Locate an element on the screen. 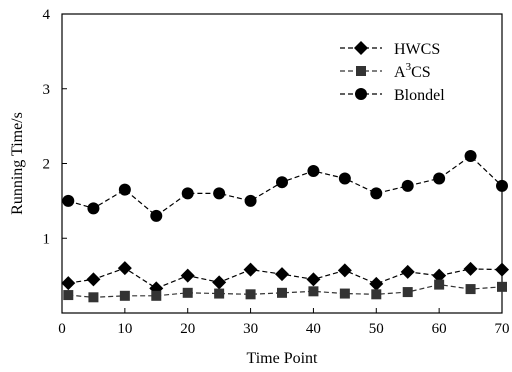 The width and height of the screenshot is (512, 372). x-tick-label: 40 is located at coordinates (313, 329).